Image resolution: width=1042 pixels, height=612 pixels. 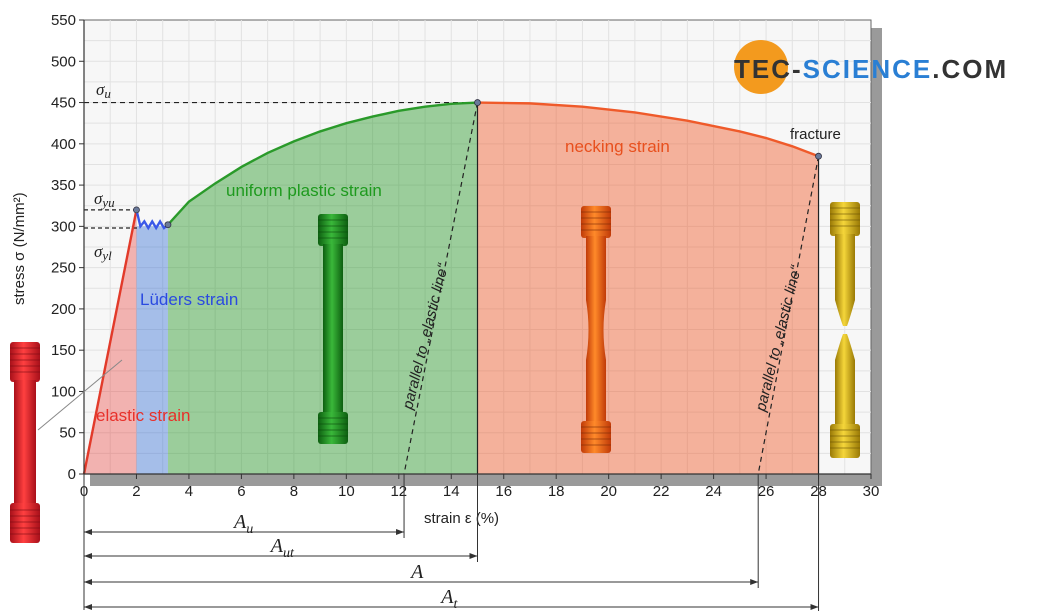 I want to click on x-tick-label: 16, so click(x=503, y=491).